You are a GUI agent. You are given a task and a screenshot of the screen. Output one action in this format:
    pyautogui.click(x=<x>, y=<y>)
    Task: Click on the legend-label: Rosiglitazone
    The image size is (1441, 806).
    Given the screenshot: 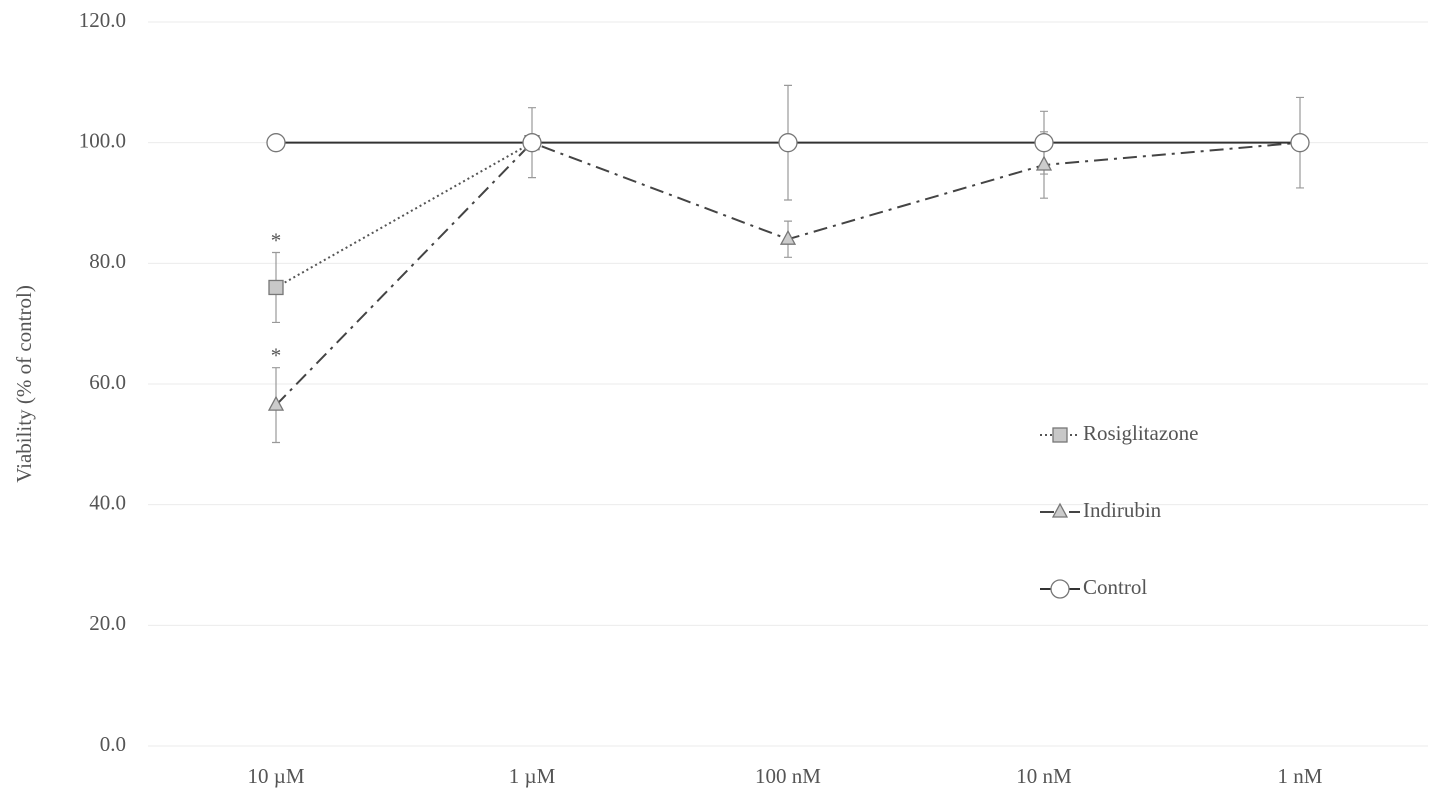 What is the action you would take?
    pyautogui.click(x=1140, y=433)
    